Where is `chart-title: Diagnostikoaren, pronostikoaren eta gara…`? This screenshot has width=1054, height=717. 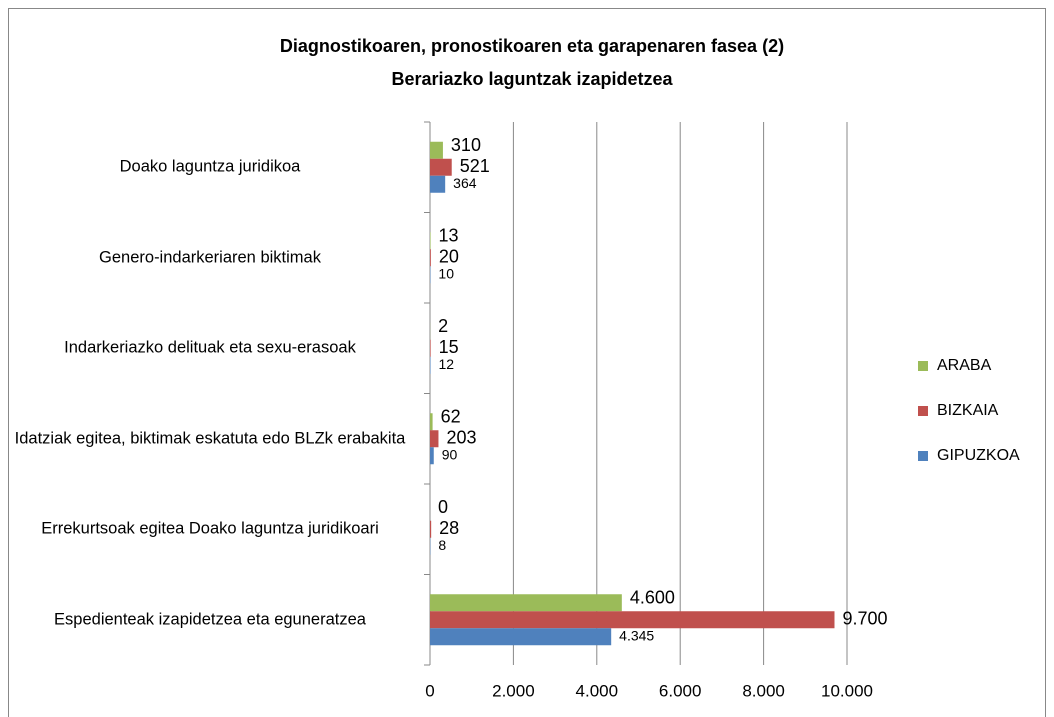
chart-title: Diagnostikoaren, pronostikoaren eta gara… is located at coordinates (532, 46).